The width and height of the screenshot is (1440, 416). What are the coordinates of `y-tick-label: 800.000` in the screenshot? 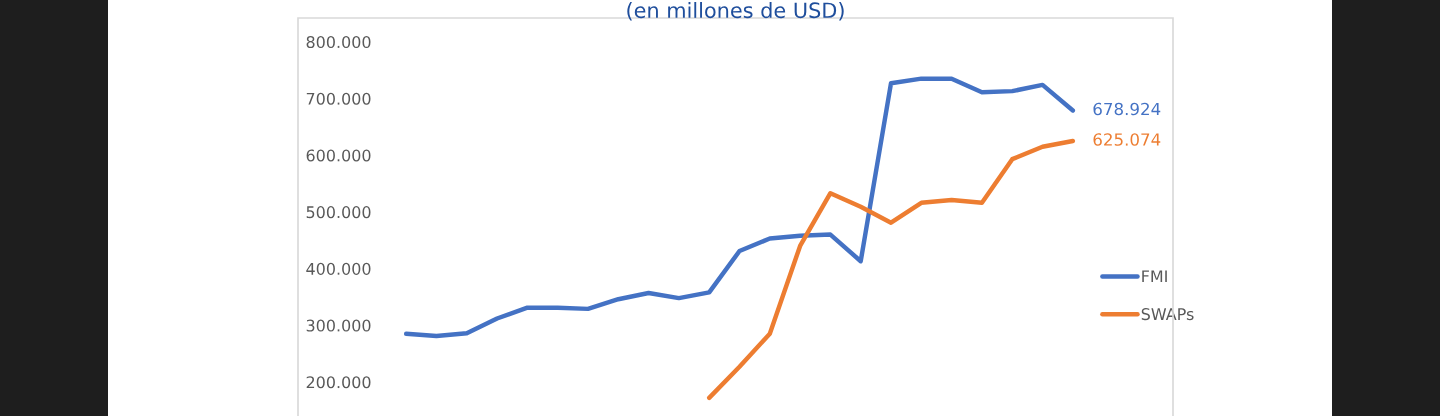 It's located at (338, 42).